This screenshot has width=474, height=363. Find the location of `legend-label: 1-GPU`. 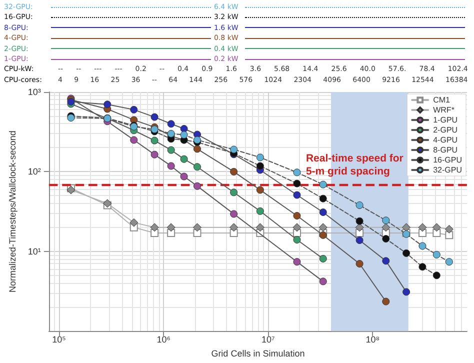

legend-label: 1-GPU is located at coordinates (445, 120).